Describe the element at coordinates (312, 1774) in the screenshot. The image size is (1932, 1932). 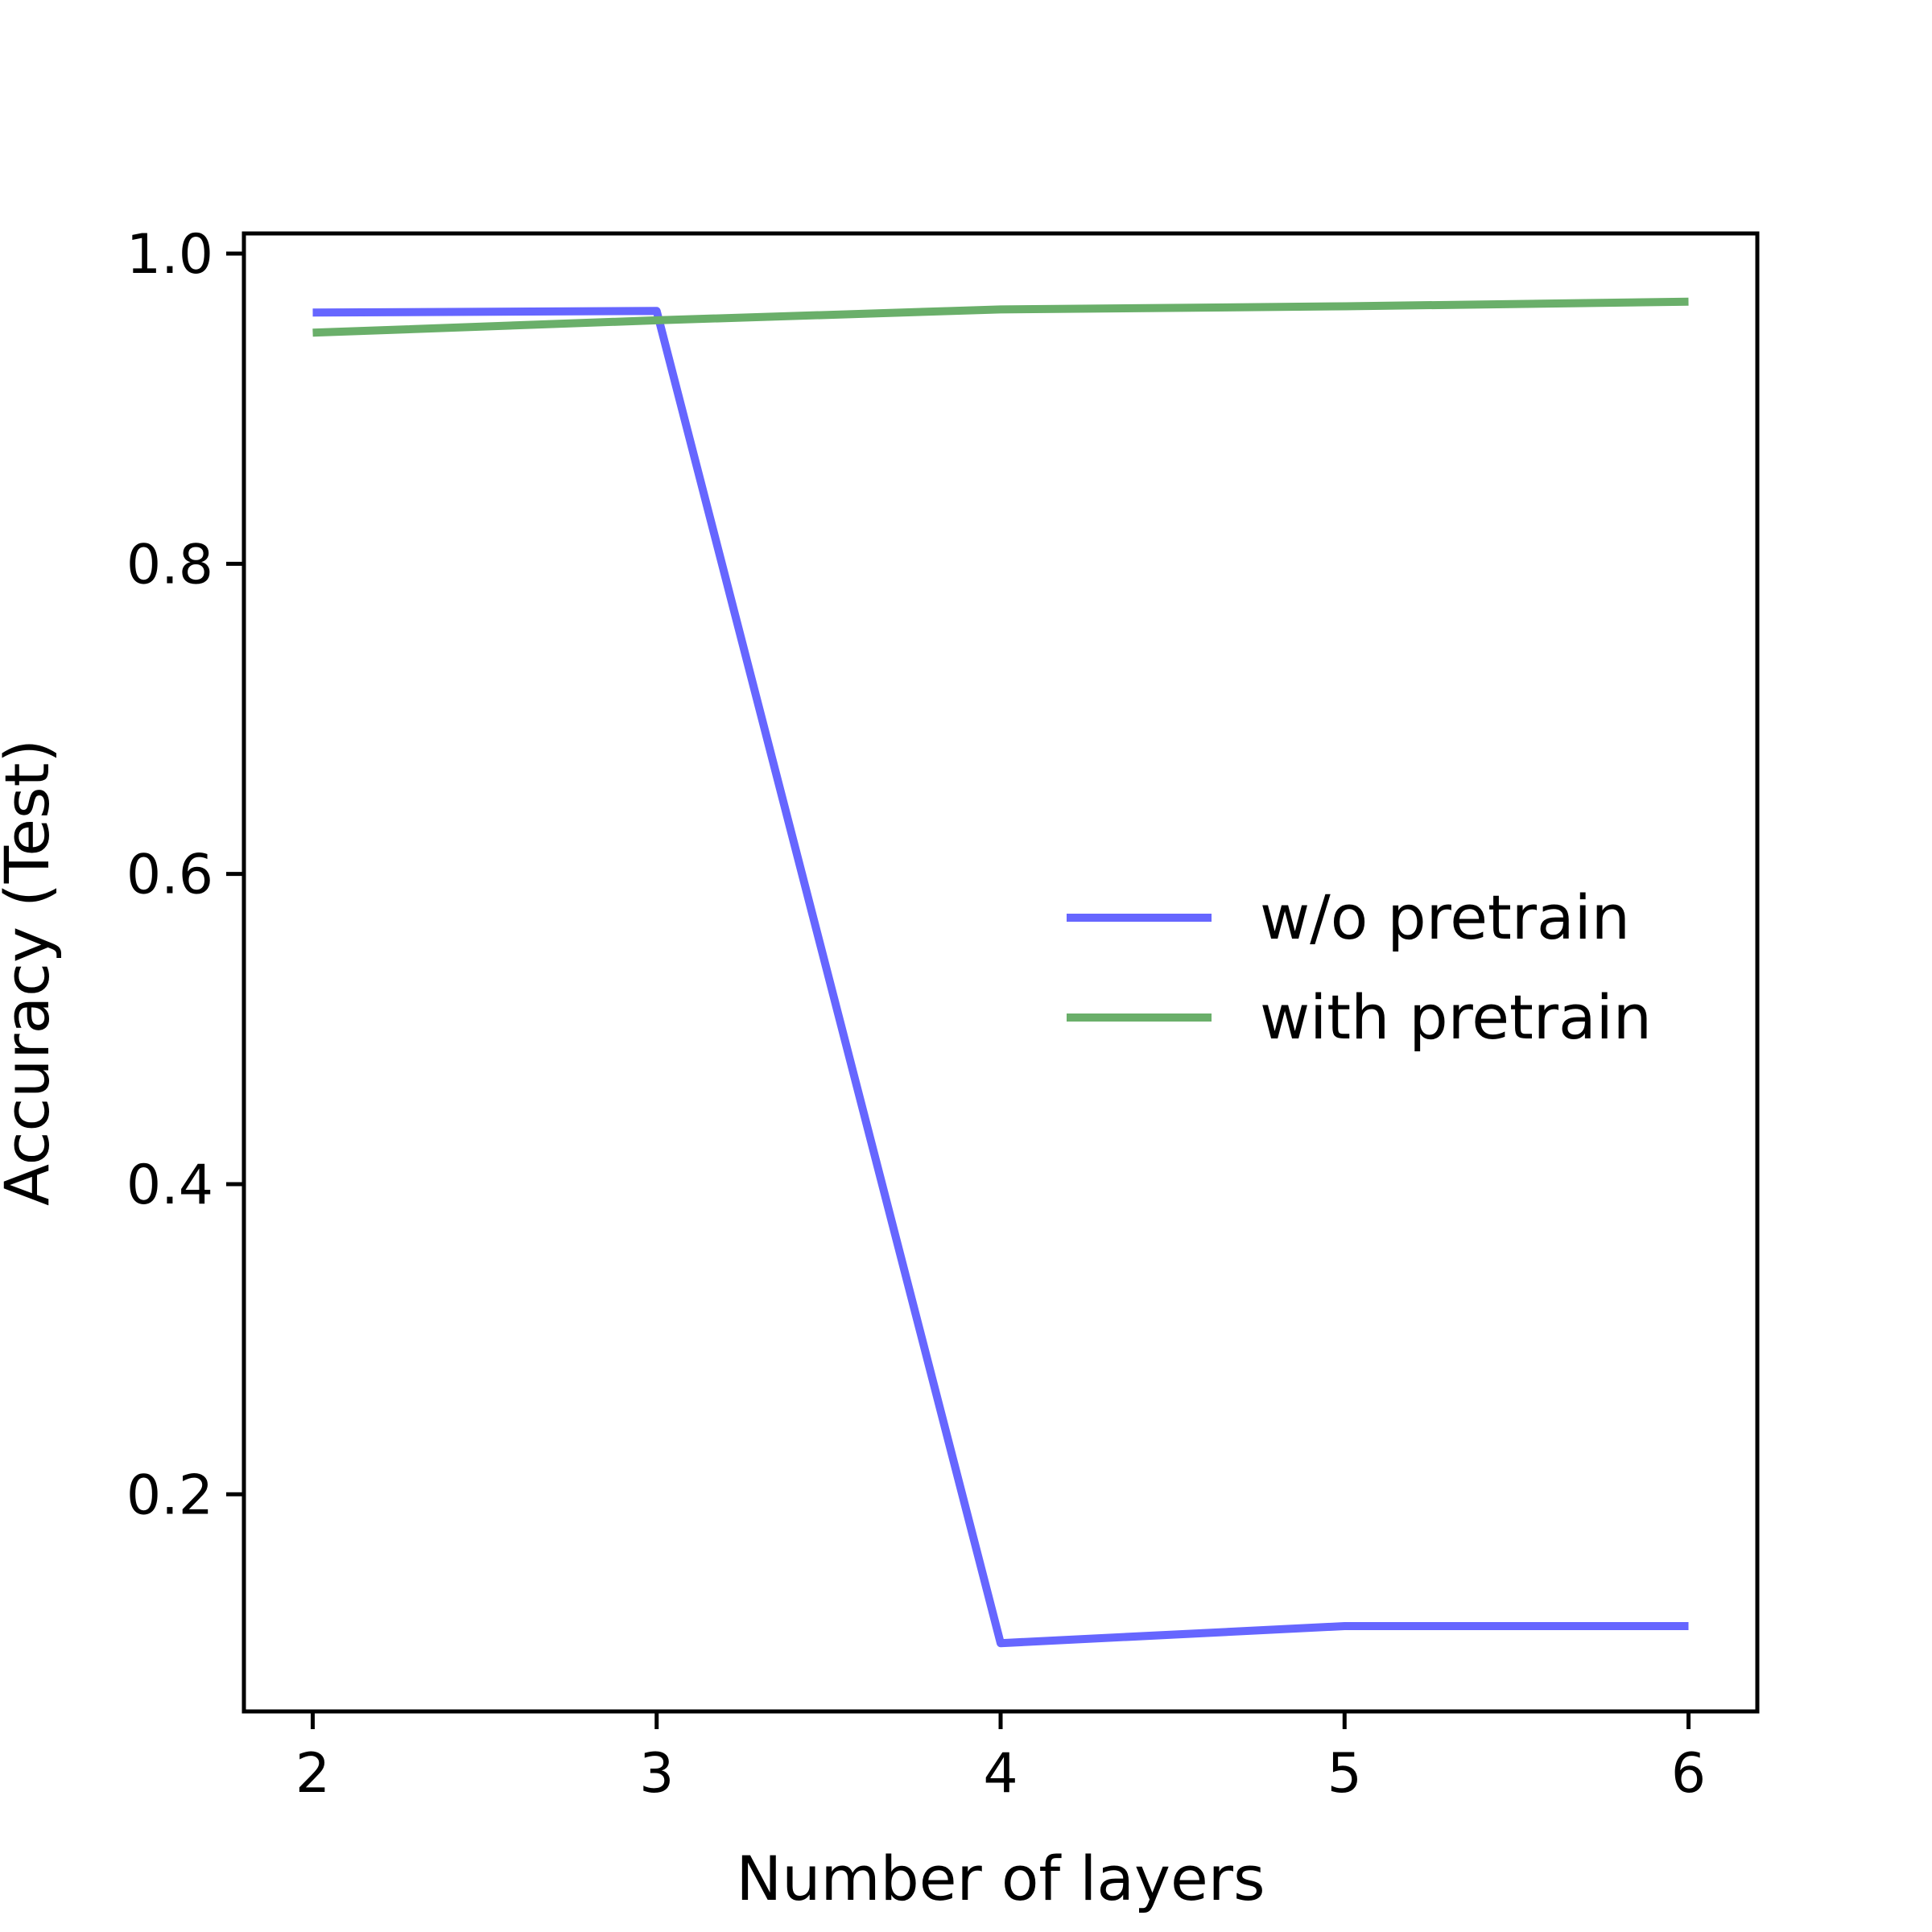
I see `x-tick-label: 2` at that location.